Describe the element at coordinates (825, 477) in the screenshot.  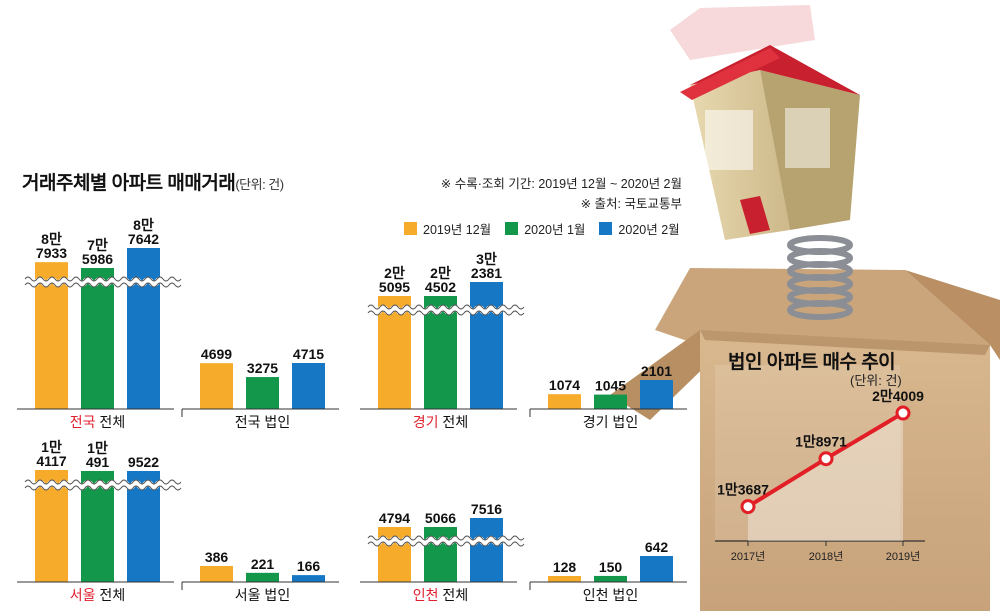
I see `line-area` at that location.